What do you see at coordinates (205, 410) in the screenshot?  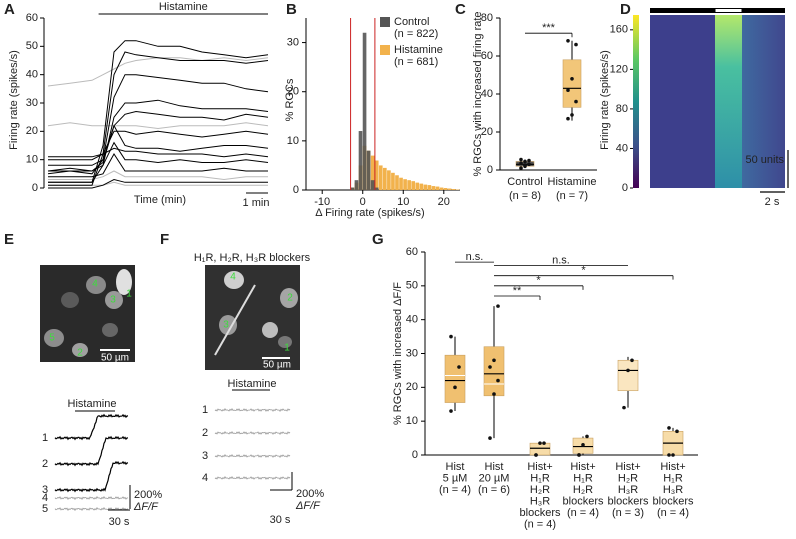 I see `trace-label: 1` at bounding box center [205, 410].